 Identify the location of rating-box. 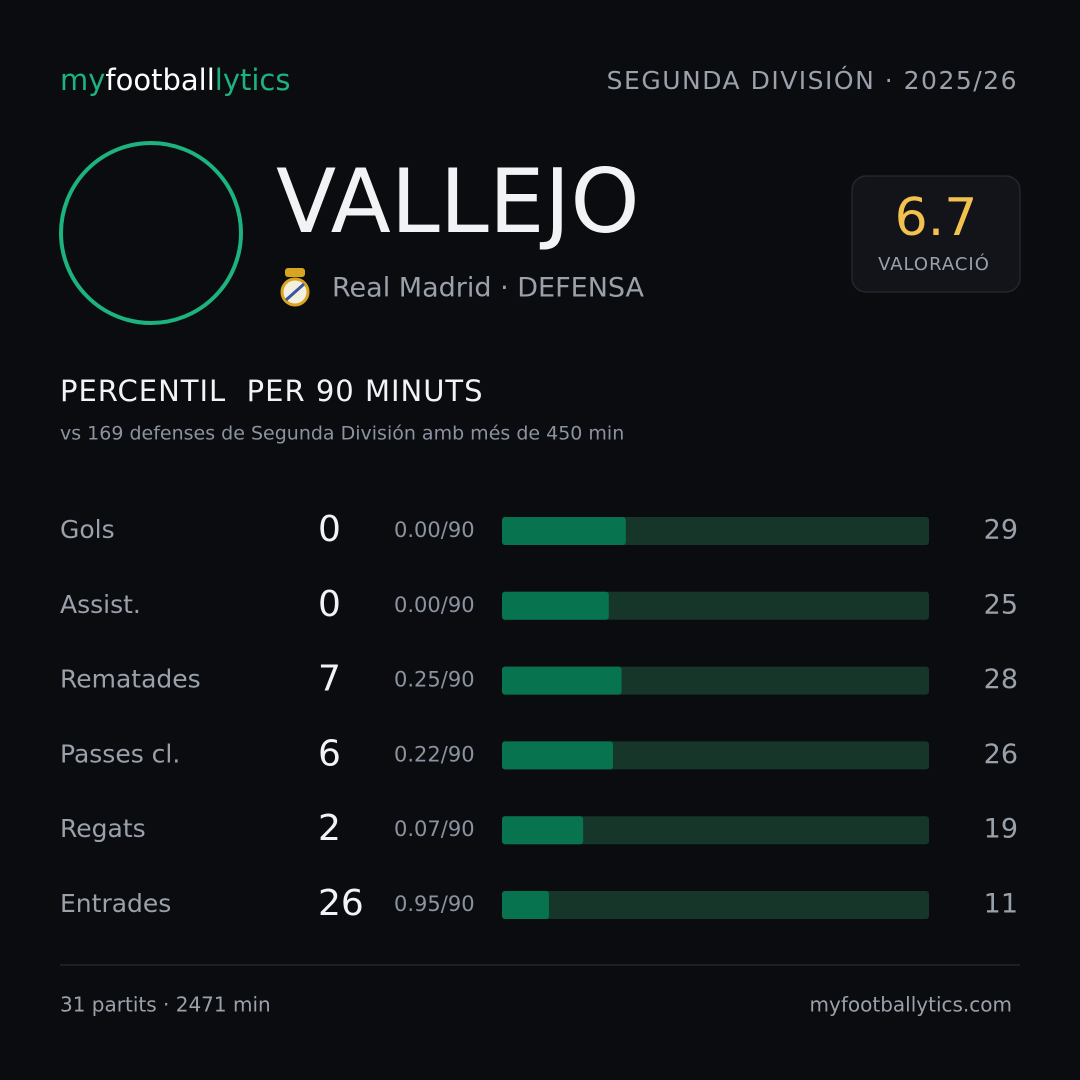
(936, 234).